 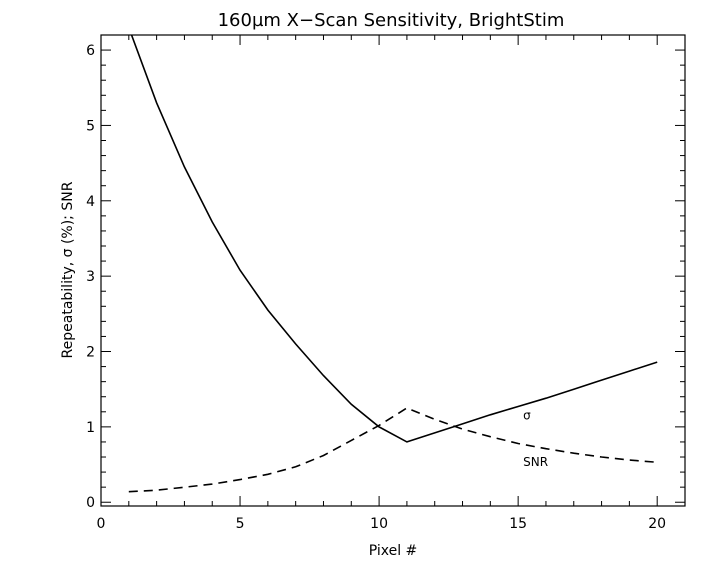 What do you see at coordinates (393, 551) in the screenshot?
I see `x-axis-title: Pixel #` at bounding box center [393, 551].